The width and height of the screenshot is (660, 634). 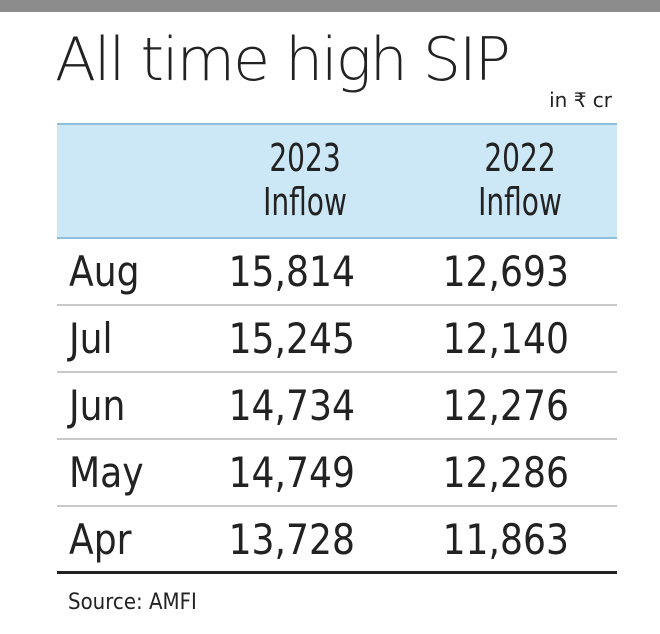 I want to click on table-row: Jul 15,245 12,140, so click(x=337, y=339).